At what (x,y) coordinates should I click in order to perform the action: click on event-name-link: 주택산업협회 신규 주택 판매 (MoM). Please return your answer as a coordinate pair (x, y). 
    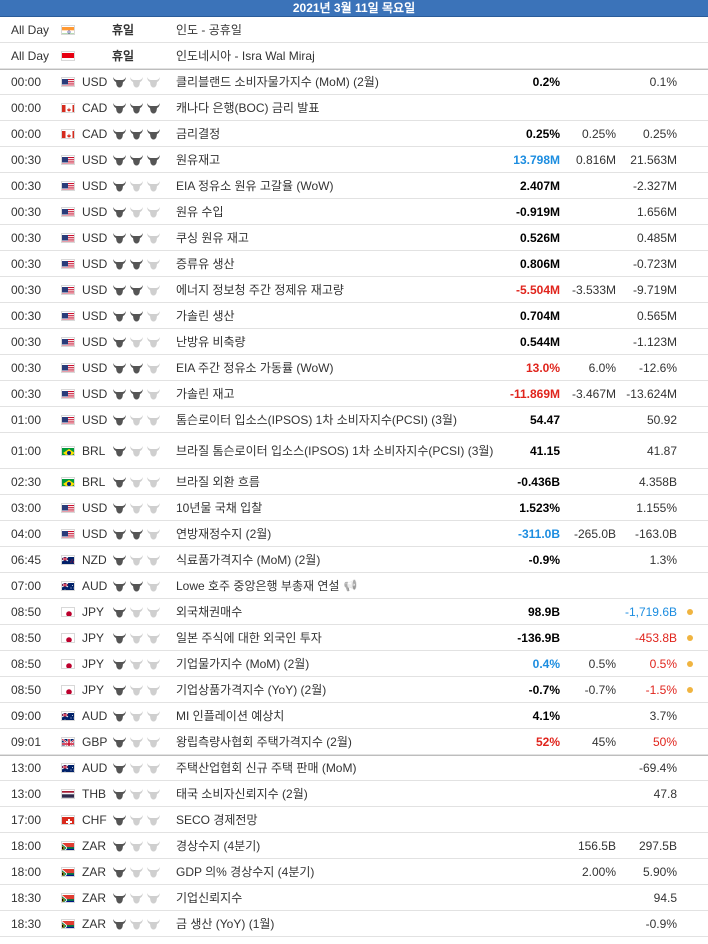
    Looking at the image, I should click on (336, 768).